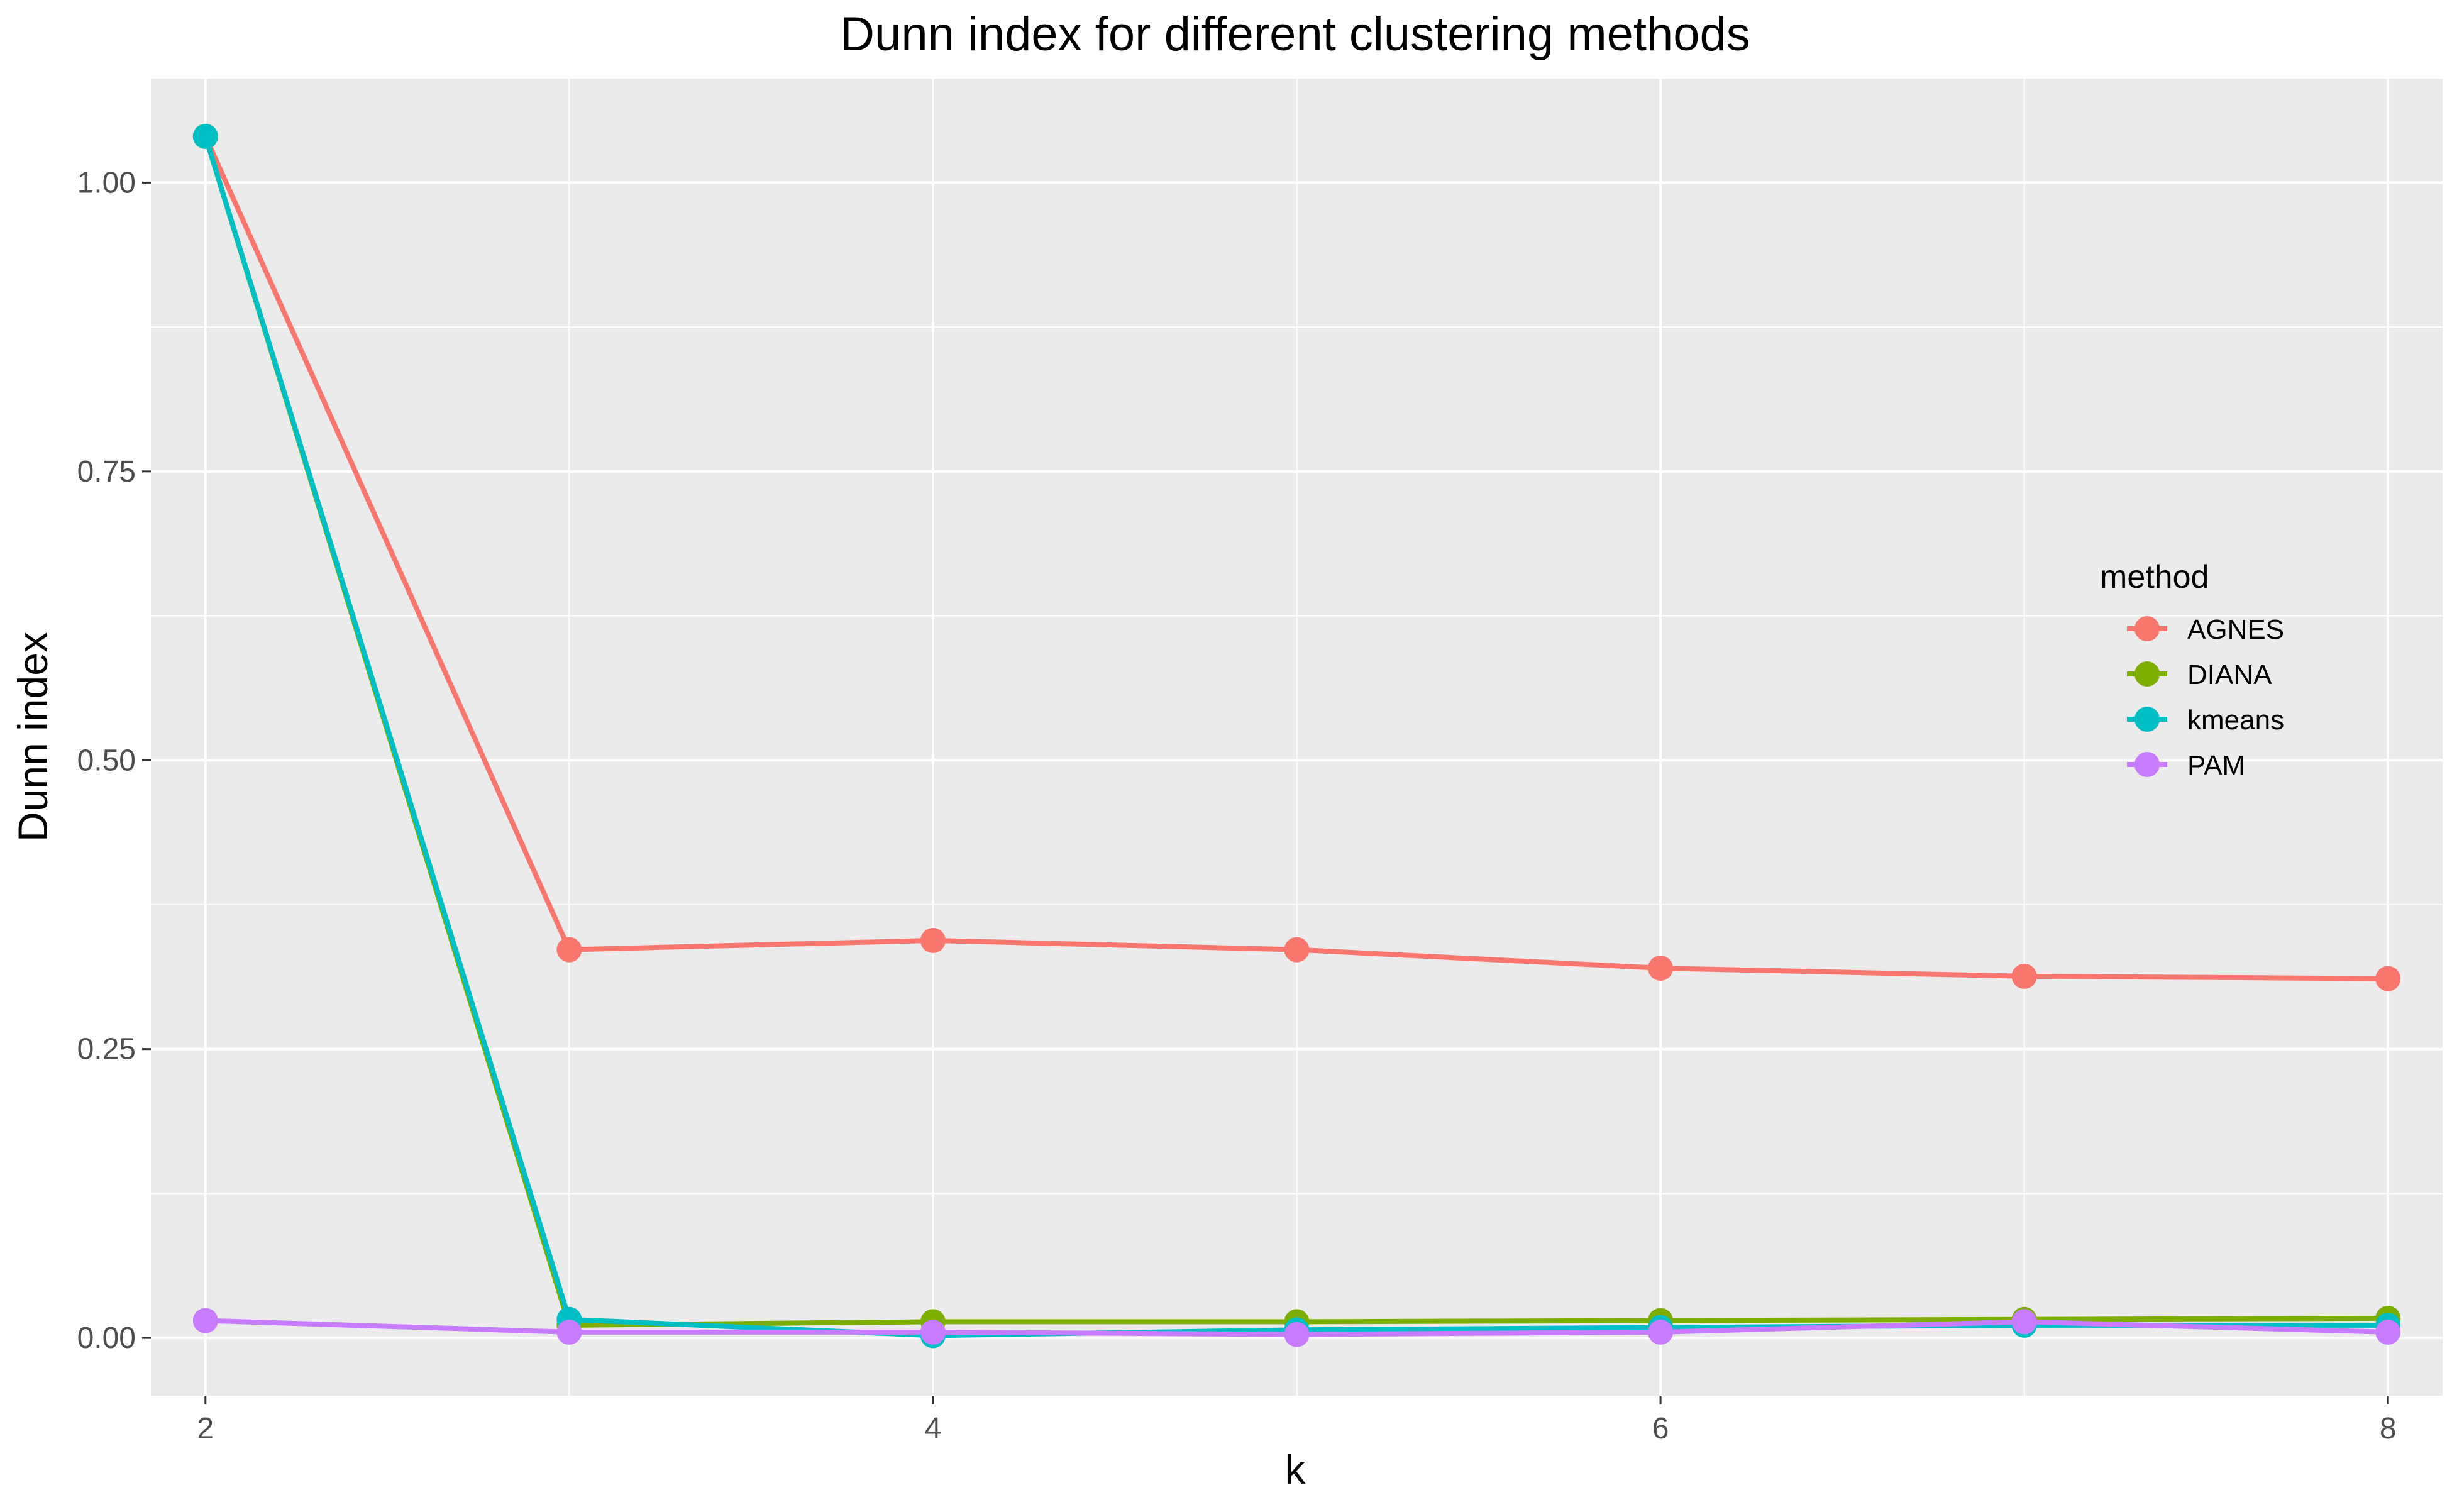  I want to click on legend-marker-pam, so click(2147, 764).